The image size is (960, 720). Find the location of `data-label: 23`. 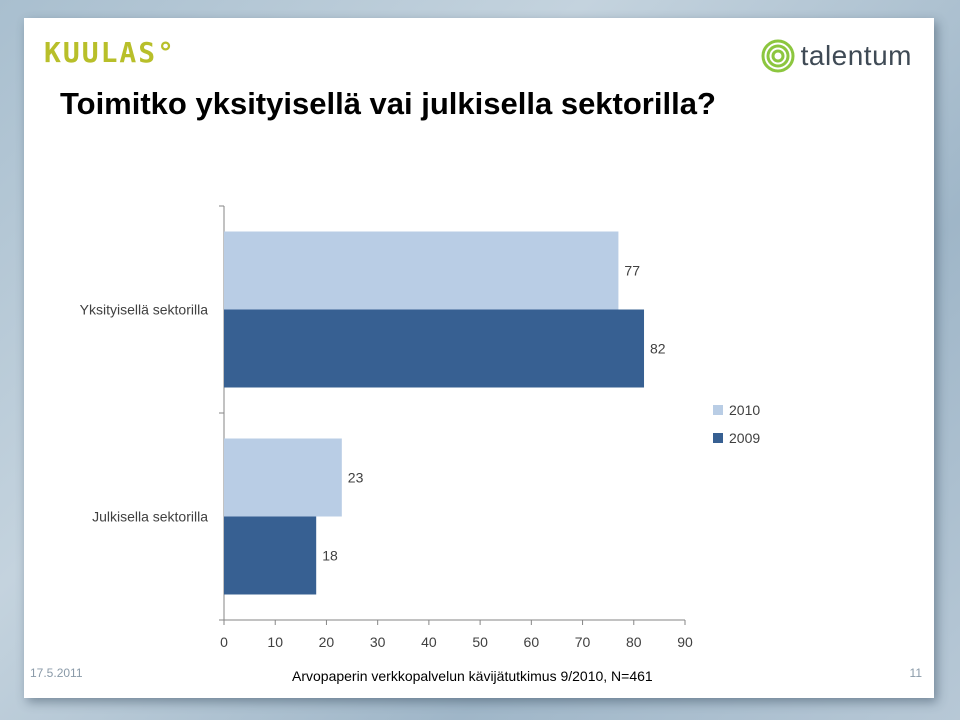

data-label: 23 is located at coordinates (356, 478).